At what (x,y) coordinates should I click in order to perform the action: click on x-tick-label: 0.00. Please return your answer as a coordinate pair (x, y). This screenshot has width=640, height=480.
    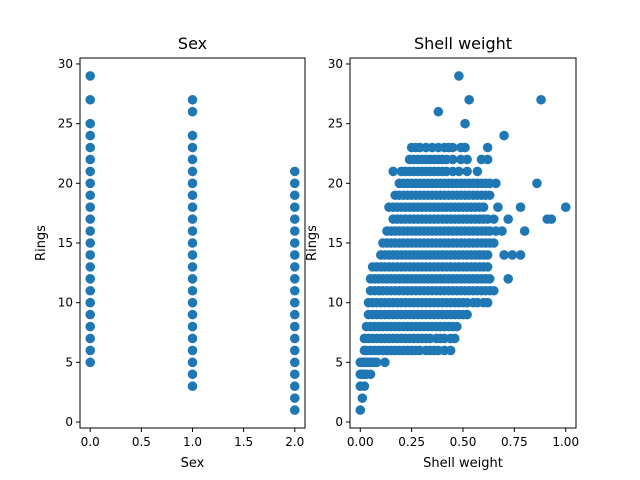
    Looking at the image, I should click on (360, 442).